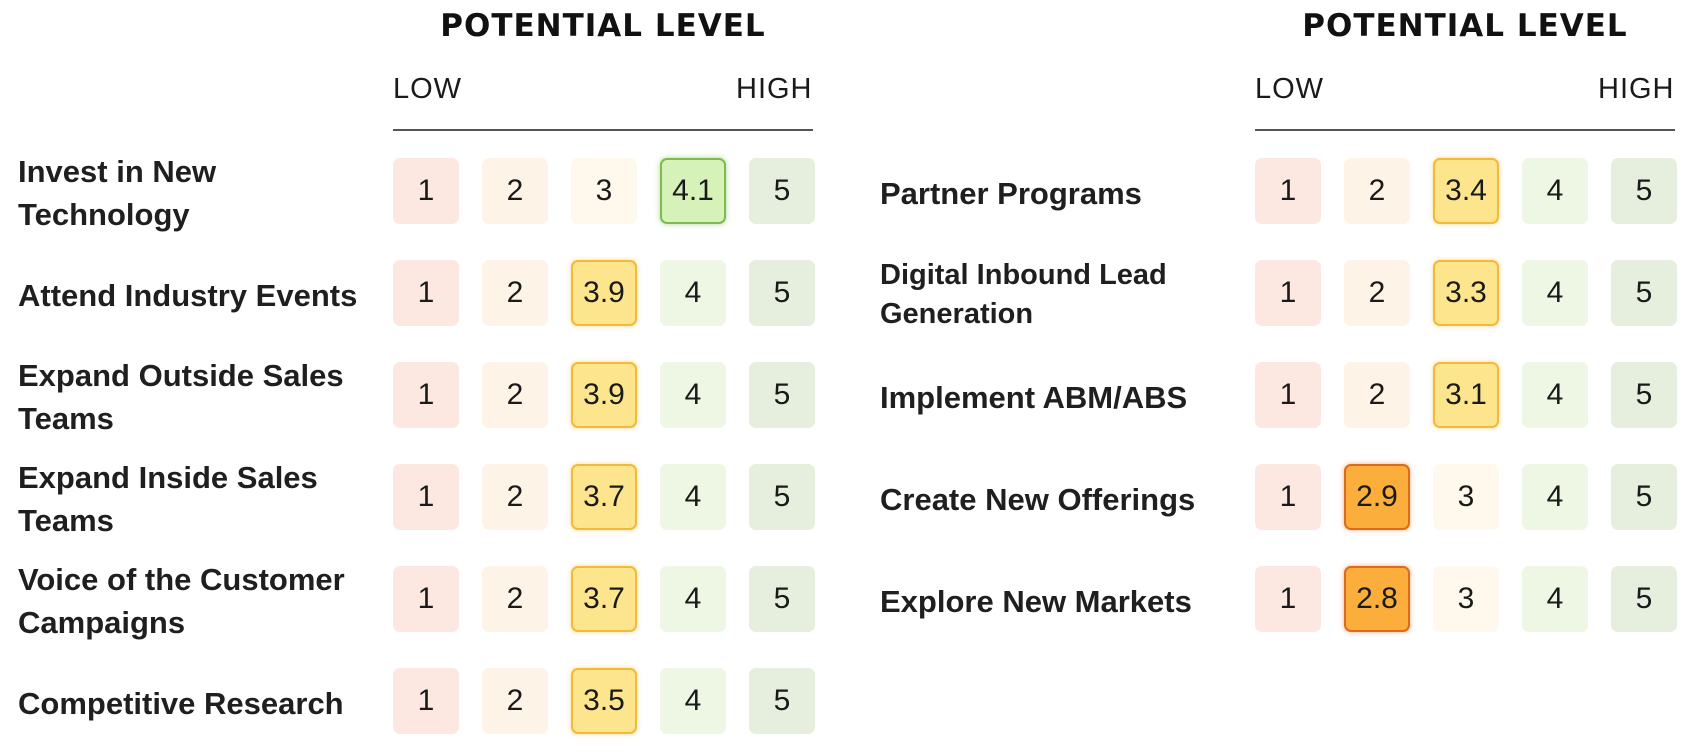  Describe the element at coordinates (181, 703) in the screenshot. I see `row-label: Competitive Research` at that location.